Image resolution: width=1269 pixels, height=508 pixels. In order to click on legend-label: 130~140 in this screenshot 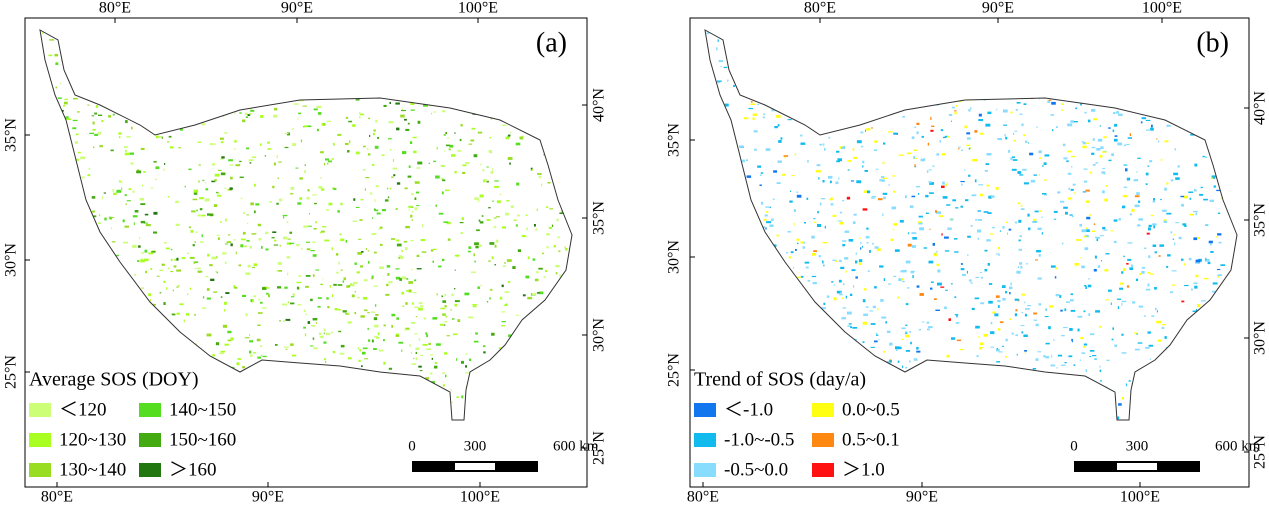, I will do `click(92, 469)`.